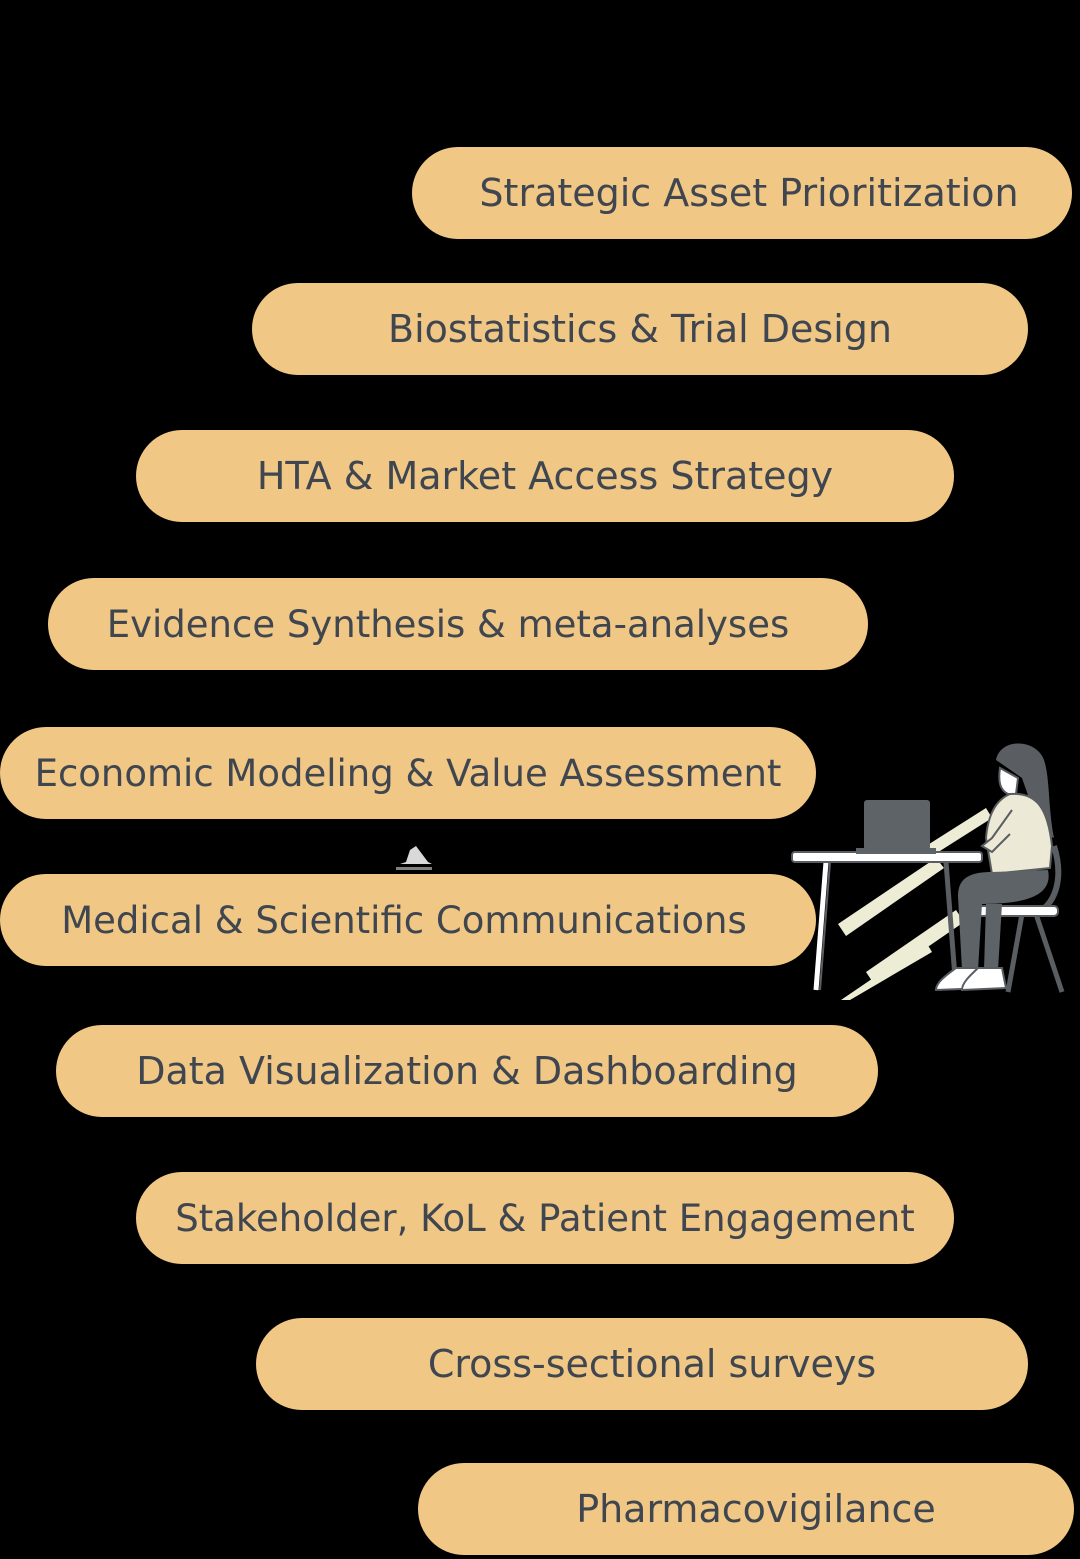 Image resolution: width=1080 pixels, height=1559 pixels. I want to click on service-pill-hta-market-access: HTA & Market Access Strategy, so click(545, 476).